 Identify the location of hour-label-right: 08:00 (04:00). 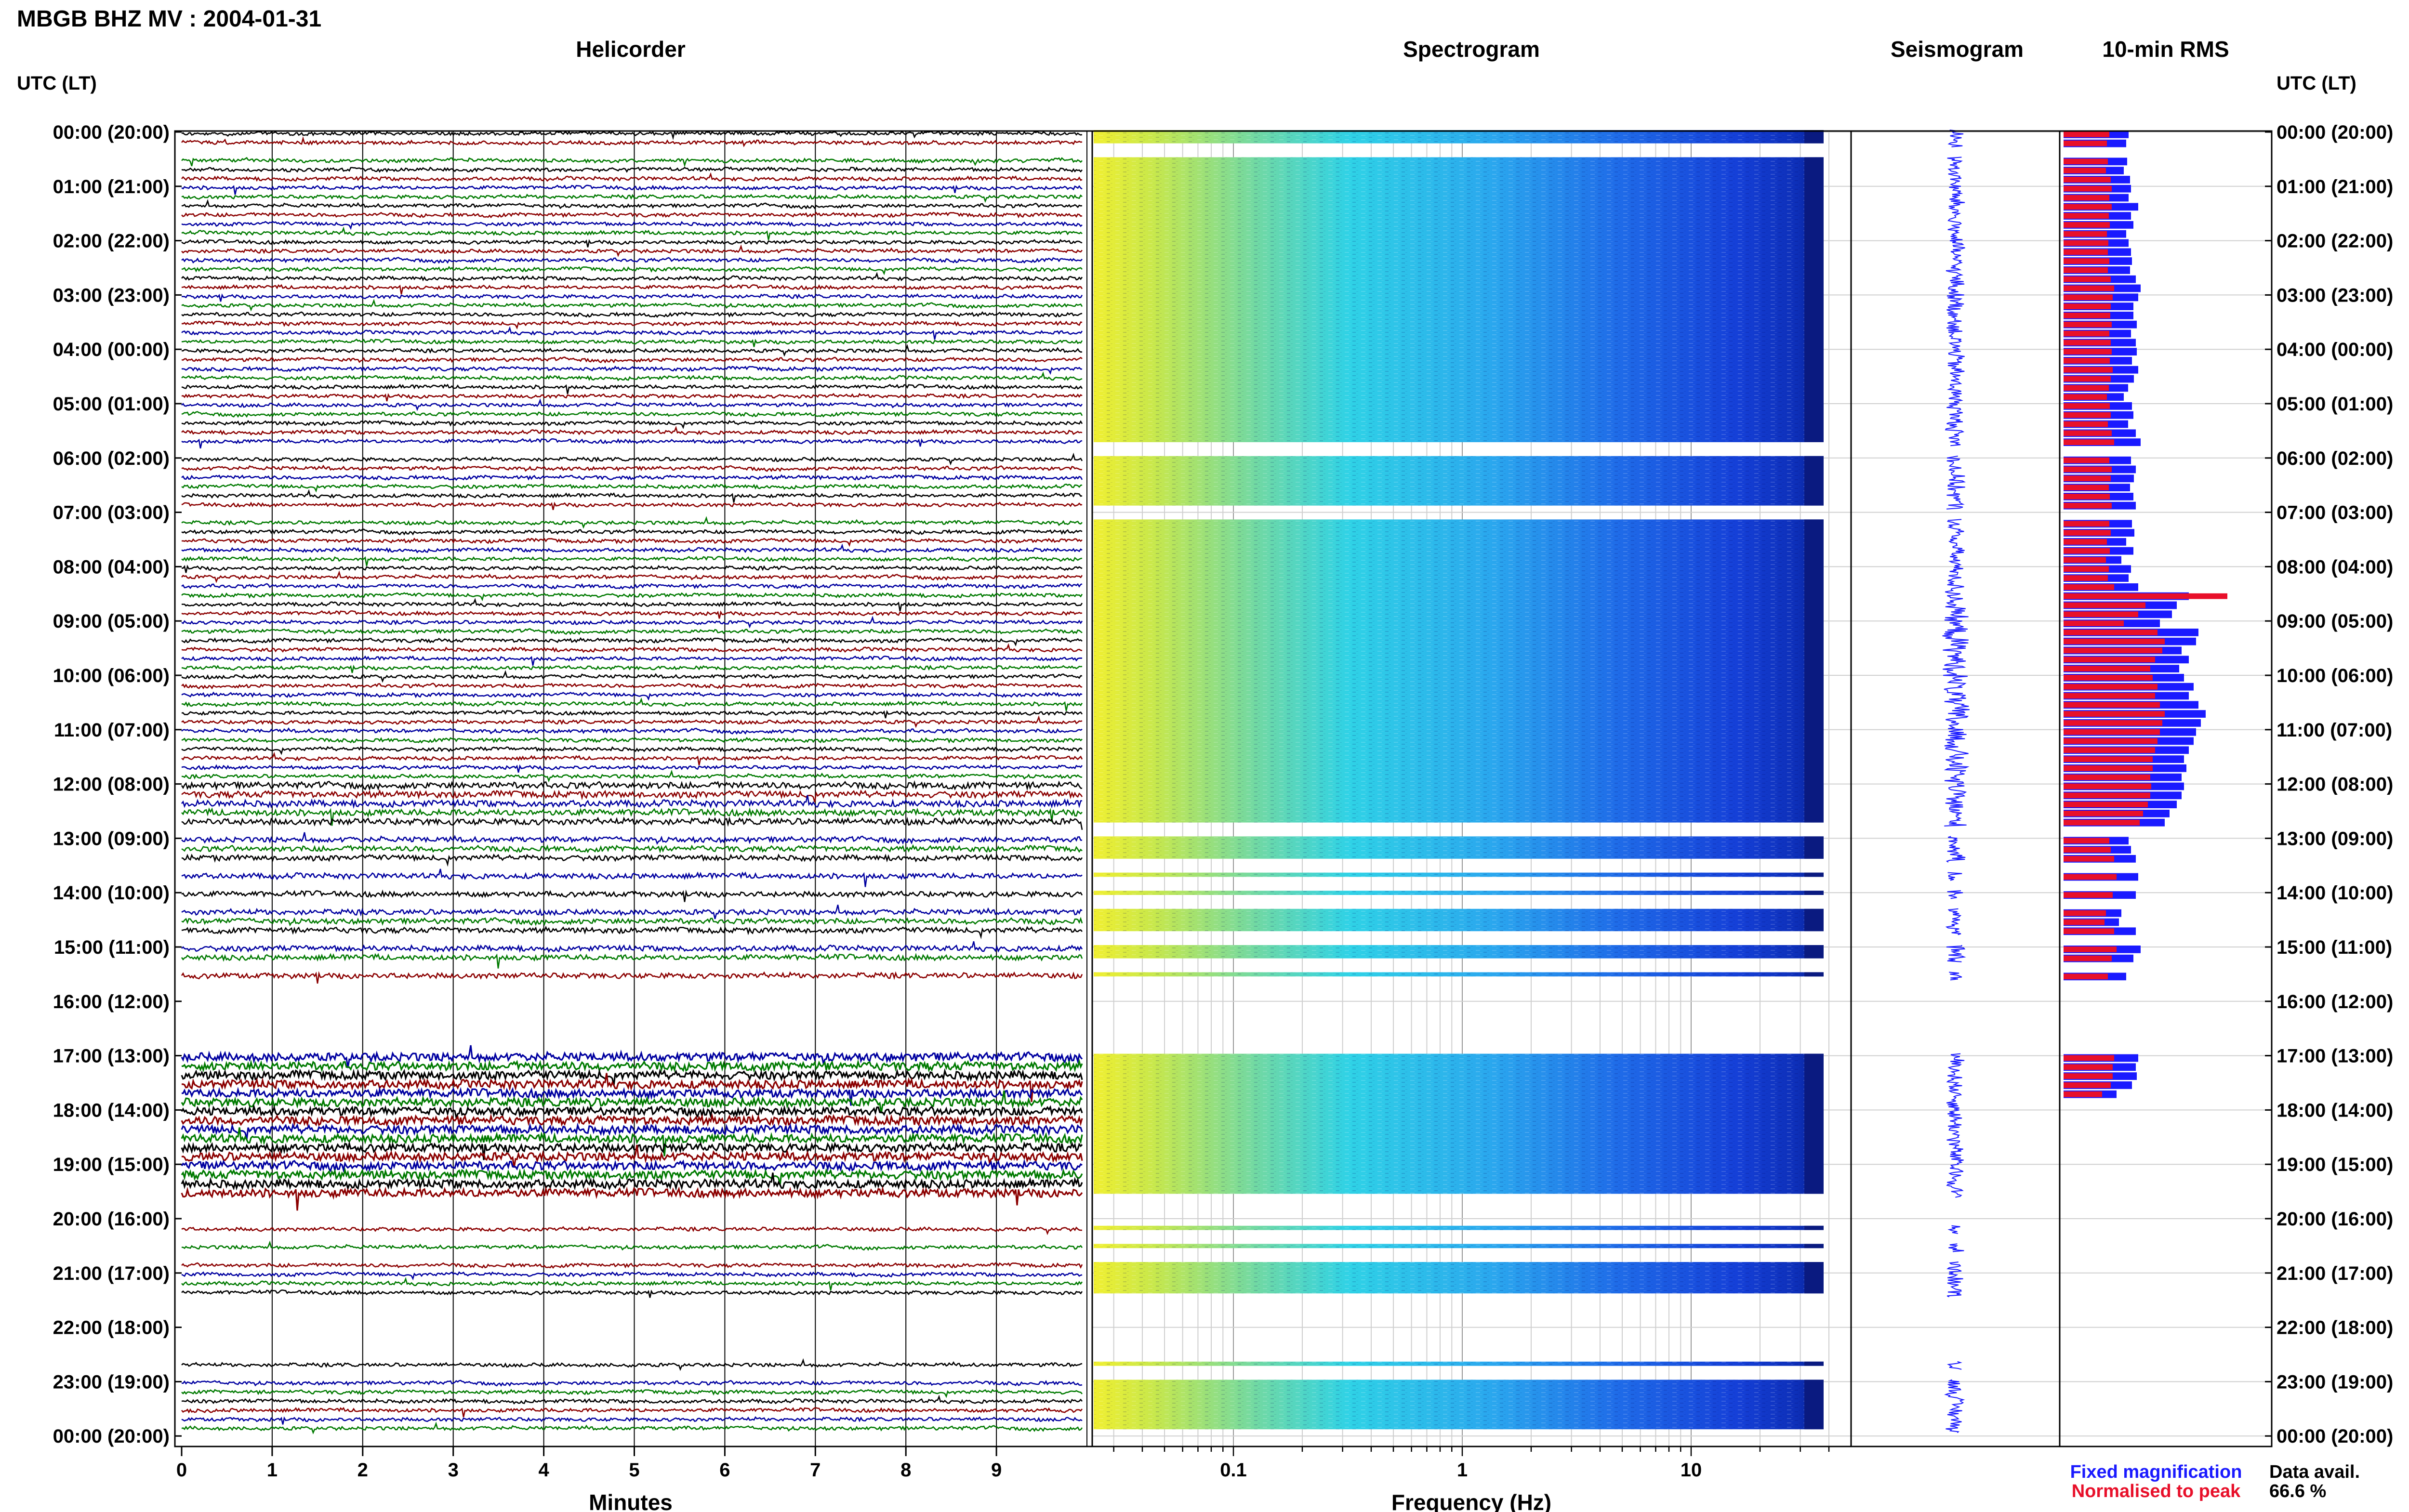
(2335, 567).